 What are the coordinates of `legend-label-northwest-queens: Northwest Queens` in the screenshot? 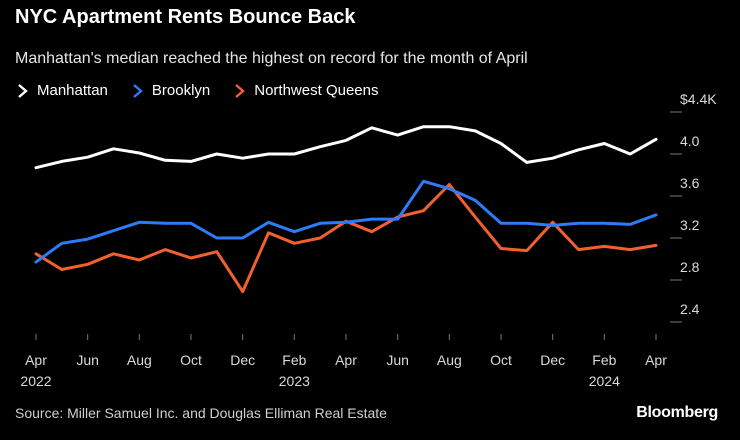 It's located at (316, 90).